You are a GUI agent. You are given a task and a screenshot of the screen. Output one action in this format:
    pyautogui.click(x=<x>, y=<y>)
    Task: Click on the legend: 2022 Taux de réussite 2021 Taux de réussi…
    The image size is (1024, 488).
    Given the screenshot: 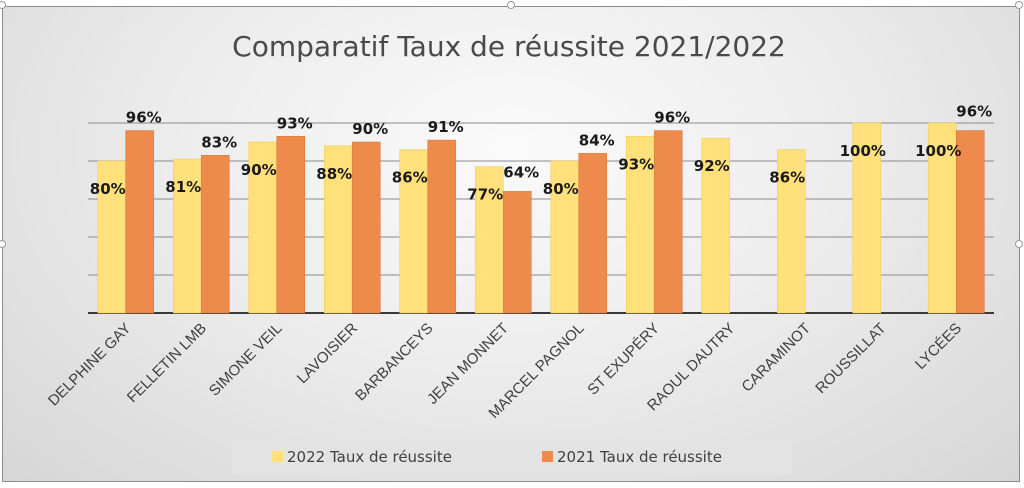 What is the action you would take?
    pyautogui.click(x=512, y=457)
    